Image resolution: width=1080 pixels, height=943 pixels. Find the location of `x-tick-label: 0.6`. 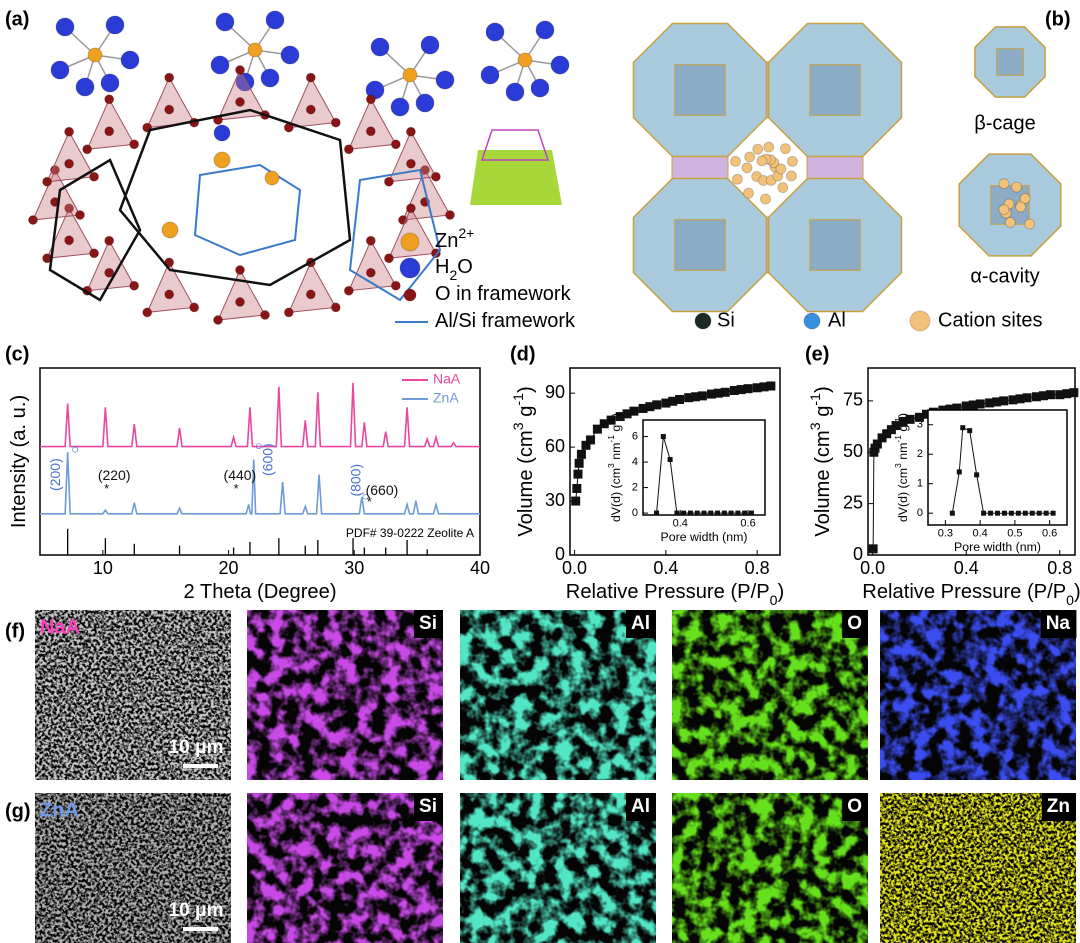

x-tick-label: 0.6 is located at coordinates (747, 524).